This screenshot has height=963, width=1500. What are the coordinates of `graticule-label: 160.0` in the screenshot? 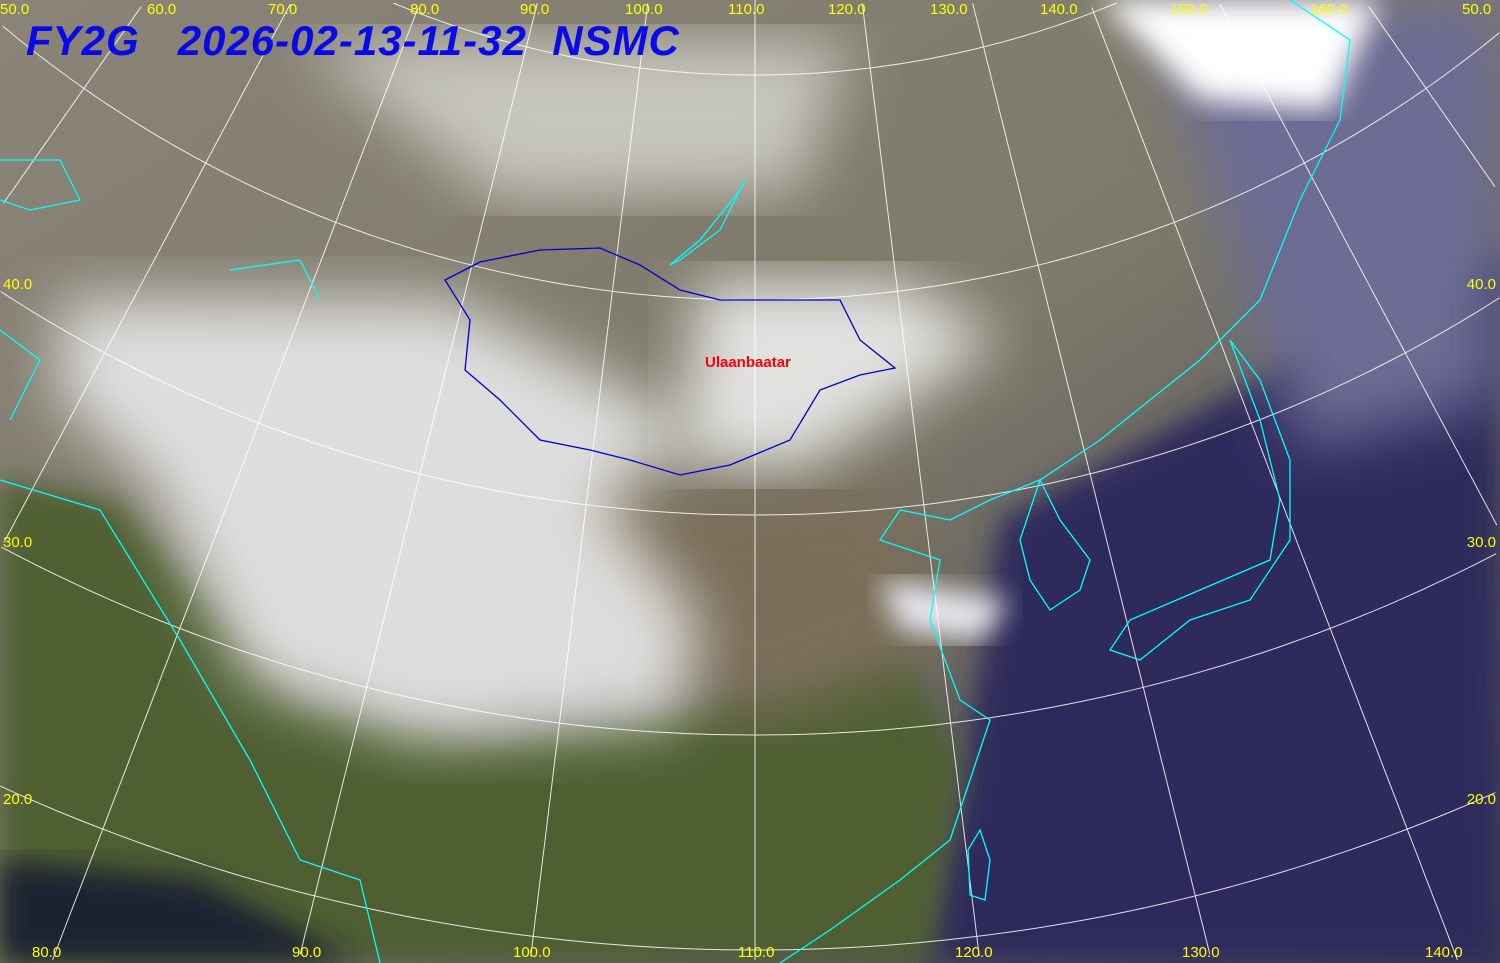 It's located at (1329, 9).